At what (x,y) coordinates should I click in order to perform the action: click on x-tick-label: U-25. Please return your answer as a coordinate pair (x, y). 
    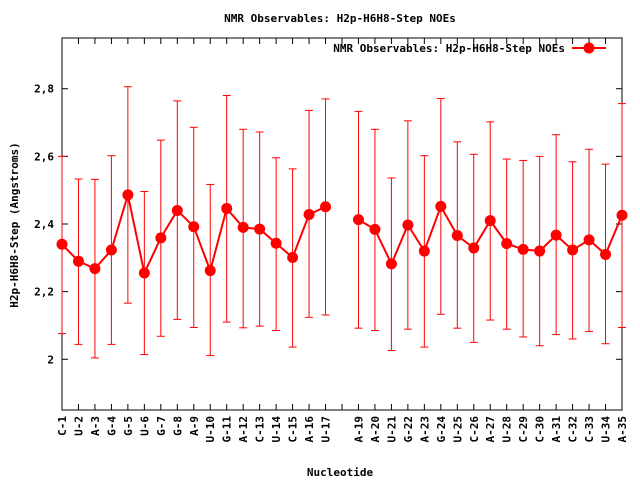
    Looking at the image, I should click on (457, 429).